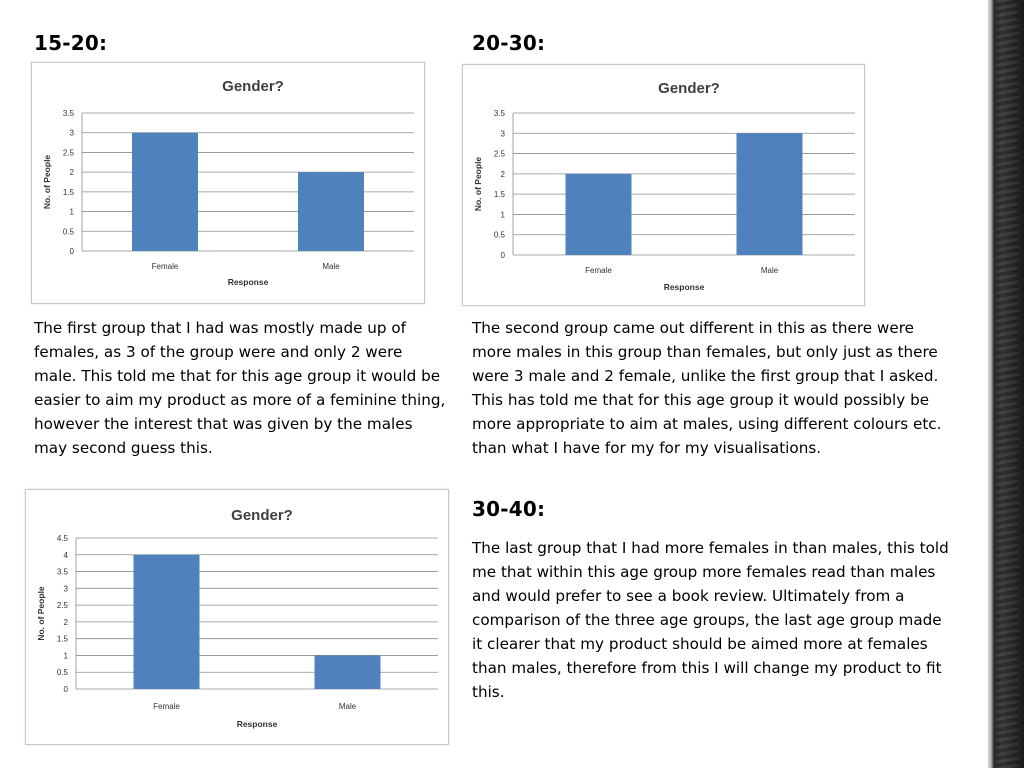 This screenshot has width=1024, height=768. What do you see at coordinates (509, 509) in the screenshot?
I see `section-heading-30-40: 30-40:` at bounding box center [509, 509].